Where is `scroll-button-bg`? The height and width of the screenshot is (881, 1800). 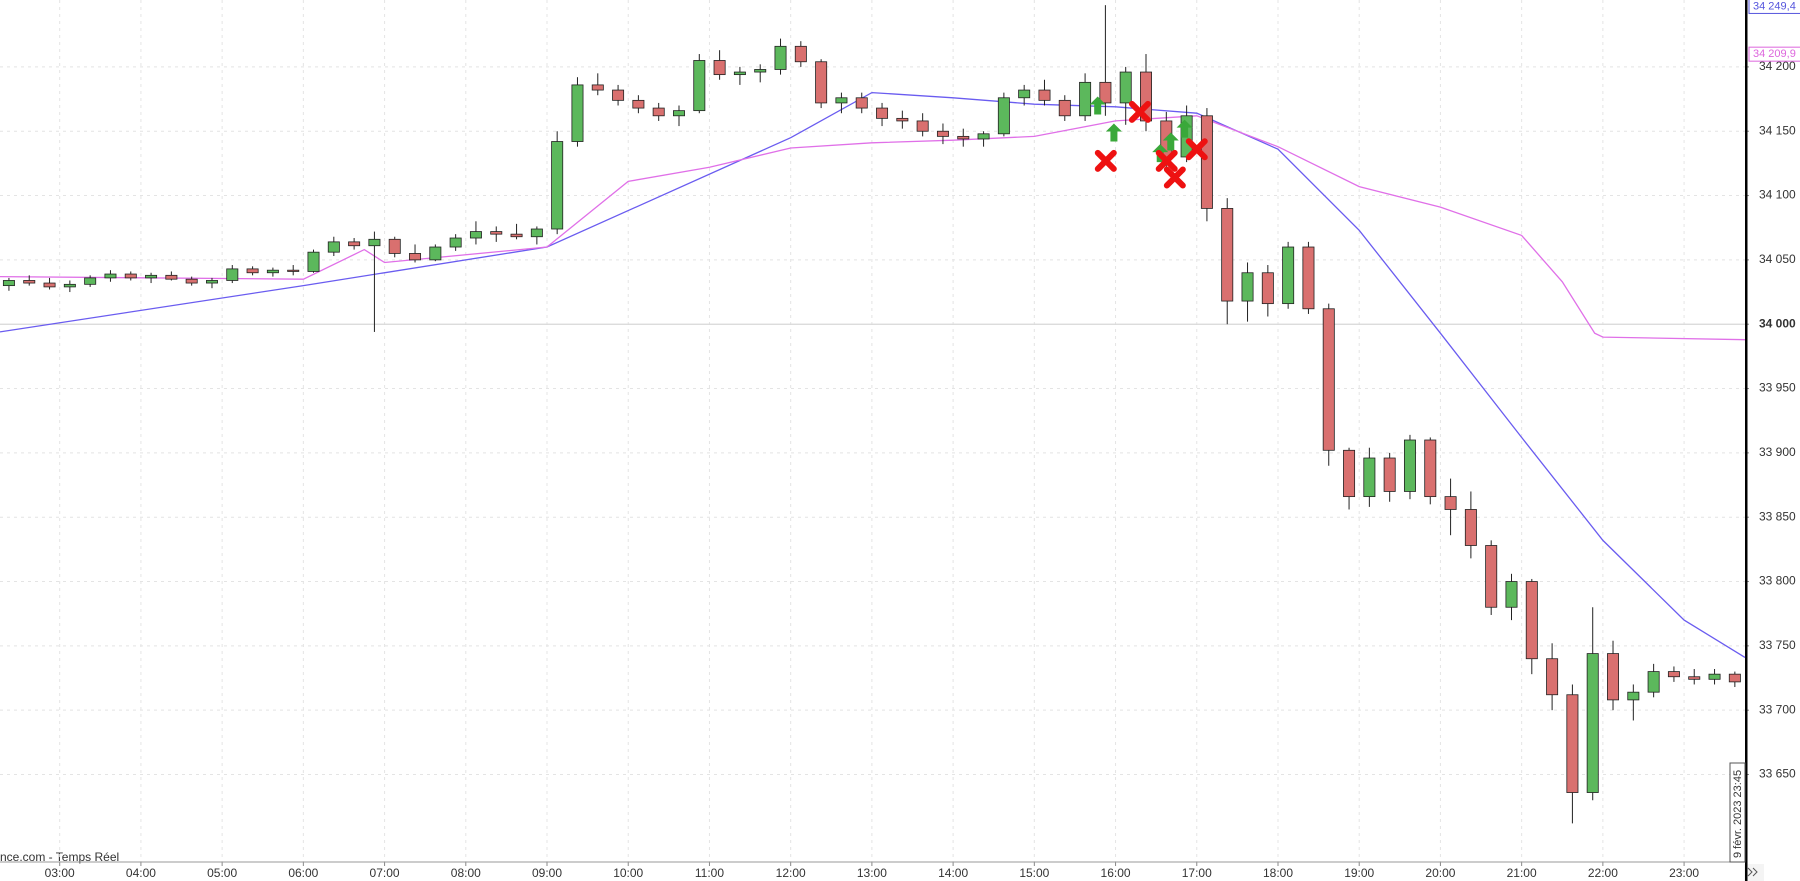 scroll-button-bg is located at coordinates (1754, 872).